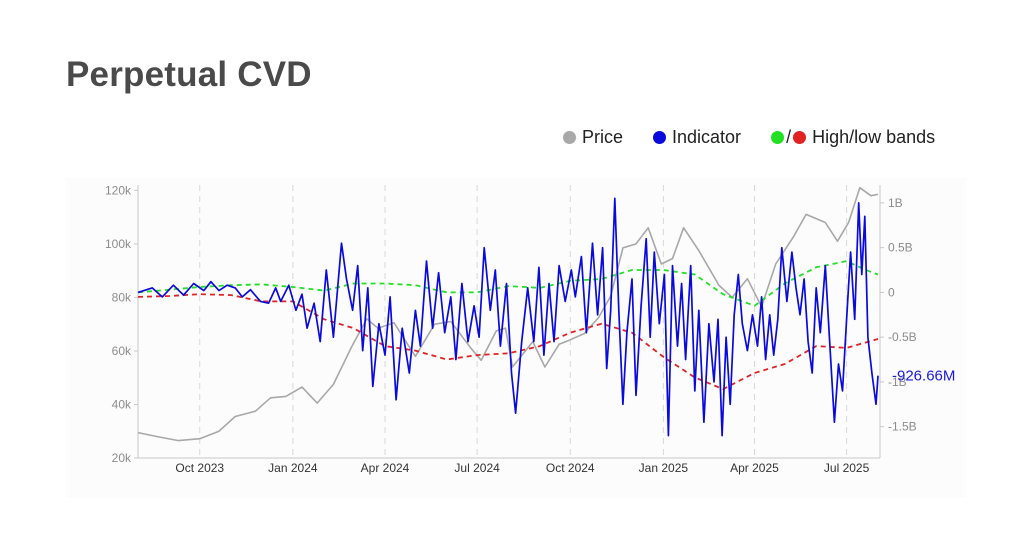 This screenshot has height=551, width=1024. I want to click on left-tick-label: 40k, so click(122, 404).